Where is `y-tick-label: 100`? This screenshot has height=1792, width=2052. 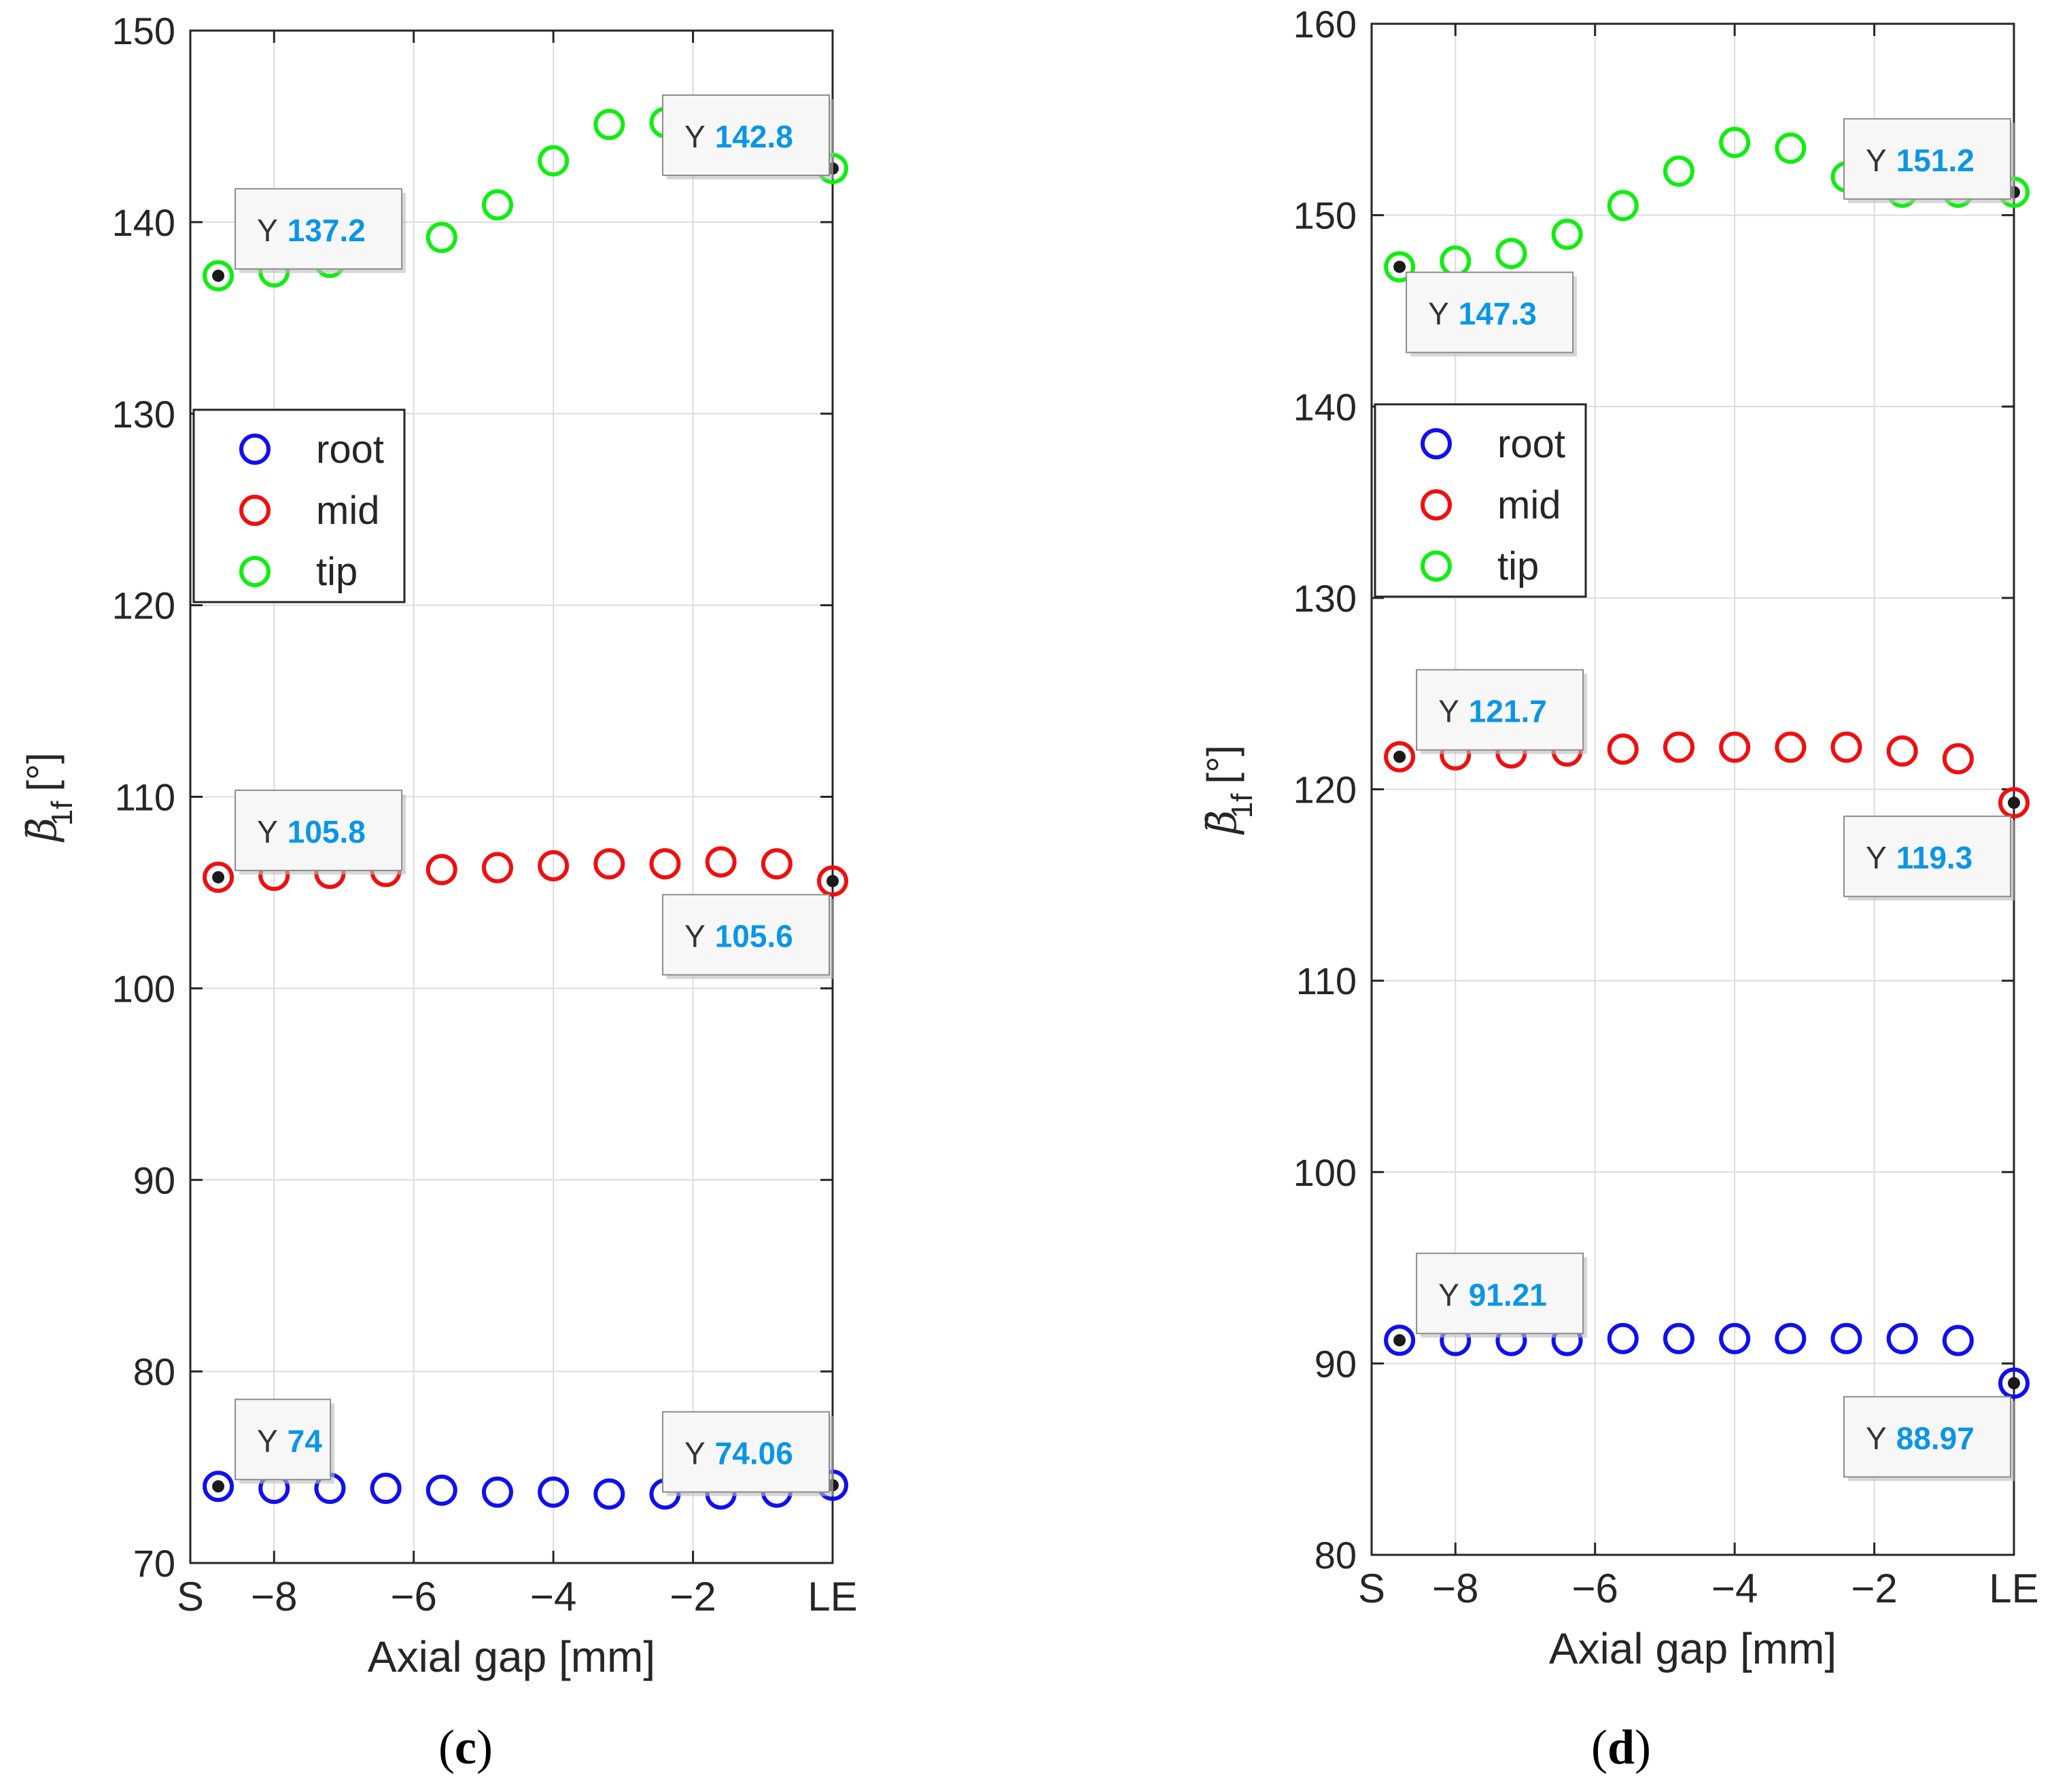
y-tick-label: 100 is located at coordinates (1325, 1172).